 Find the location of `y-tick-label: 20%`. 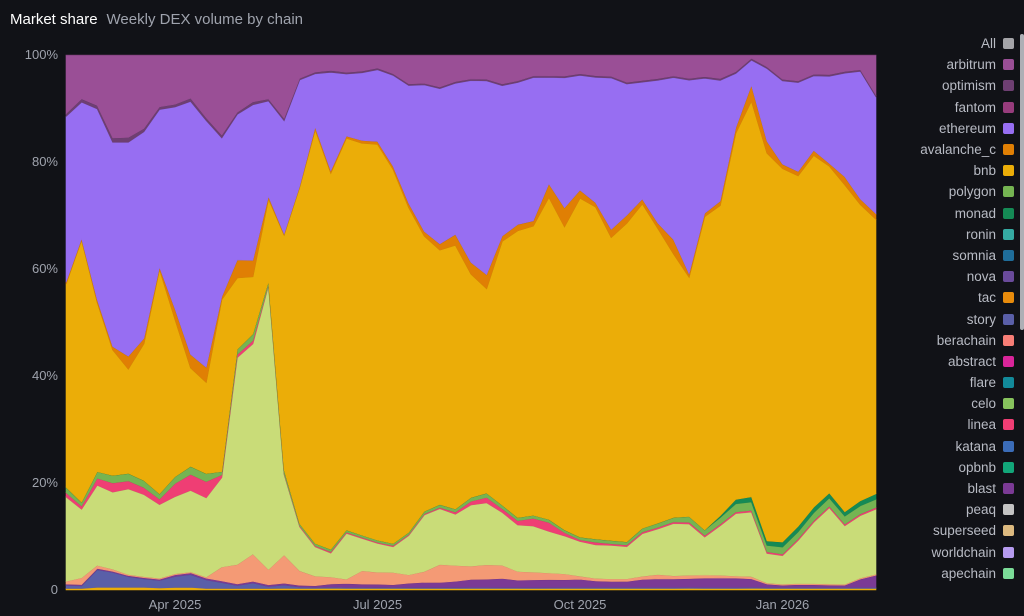

y-tick-label: 20% is located at coordinates (44, 482).